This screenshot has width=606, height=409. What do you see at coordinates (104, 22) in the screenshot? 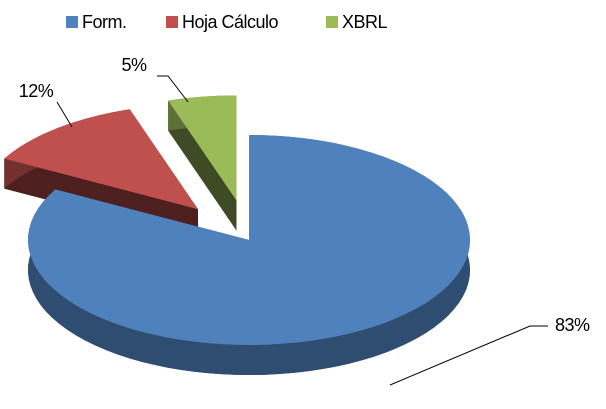
I see `legend-label: Form.` at bounding box center [104, 22].